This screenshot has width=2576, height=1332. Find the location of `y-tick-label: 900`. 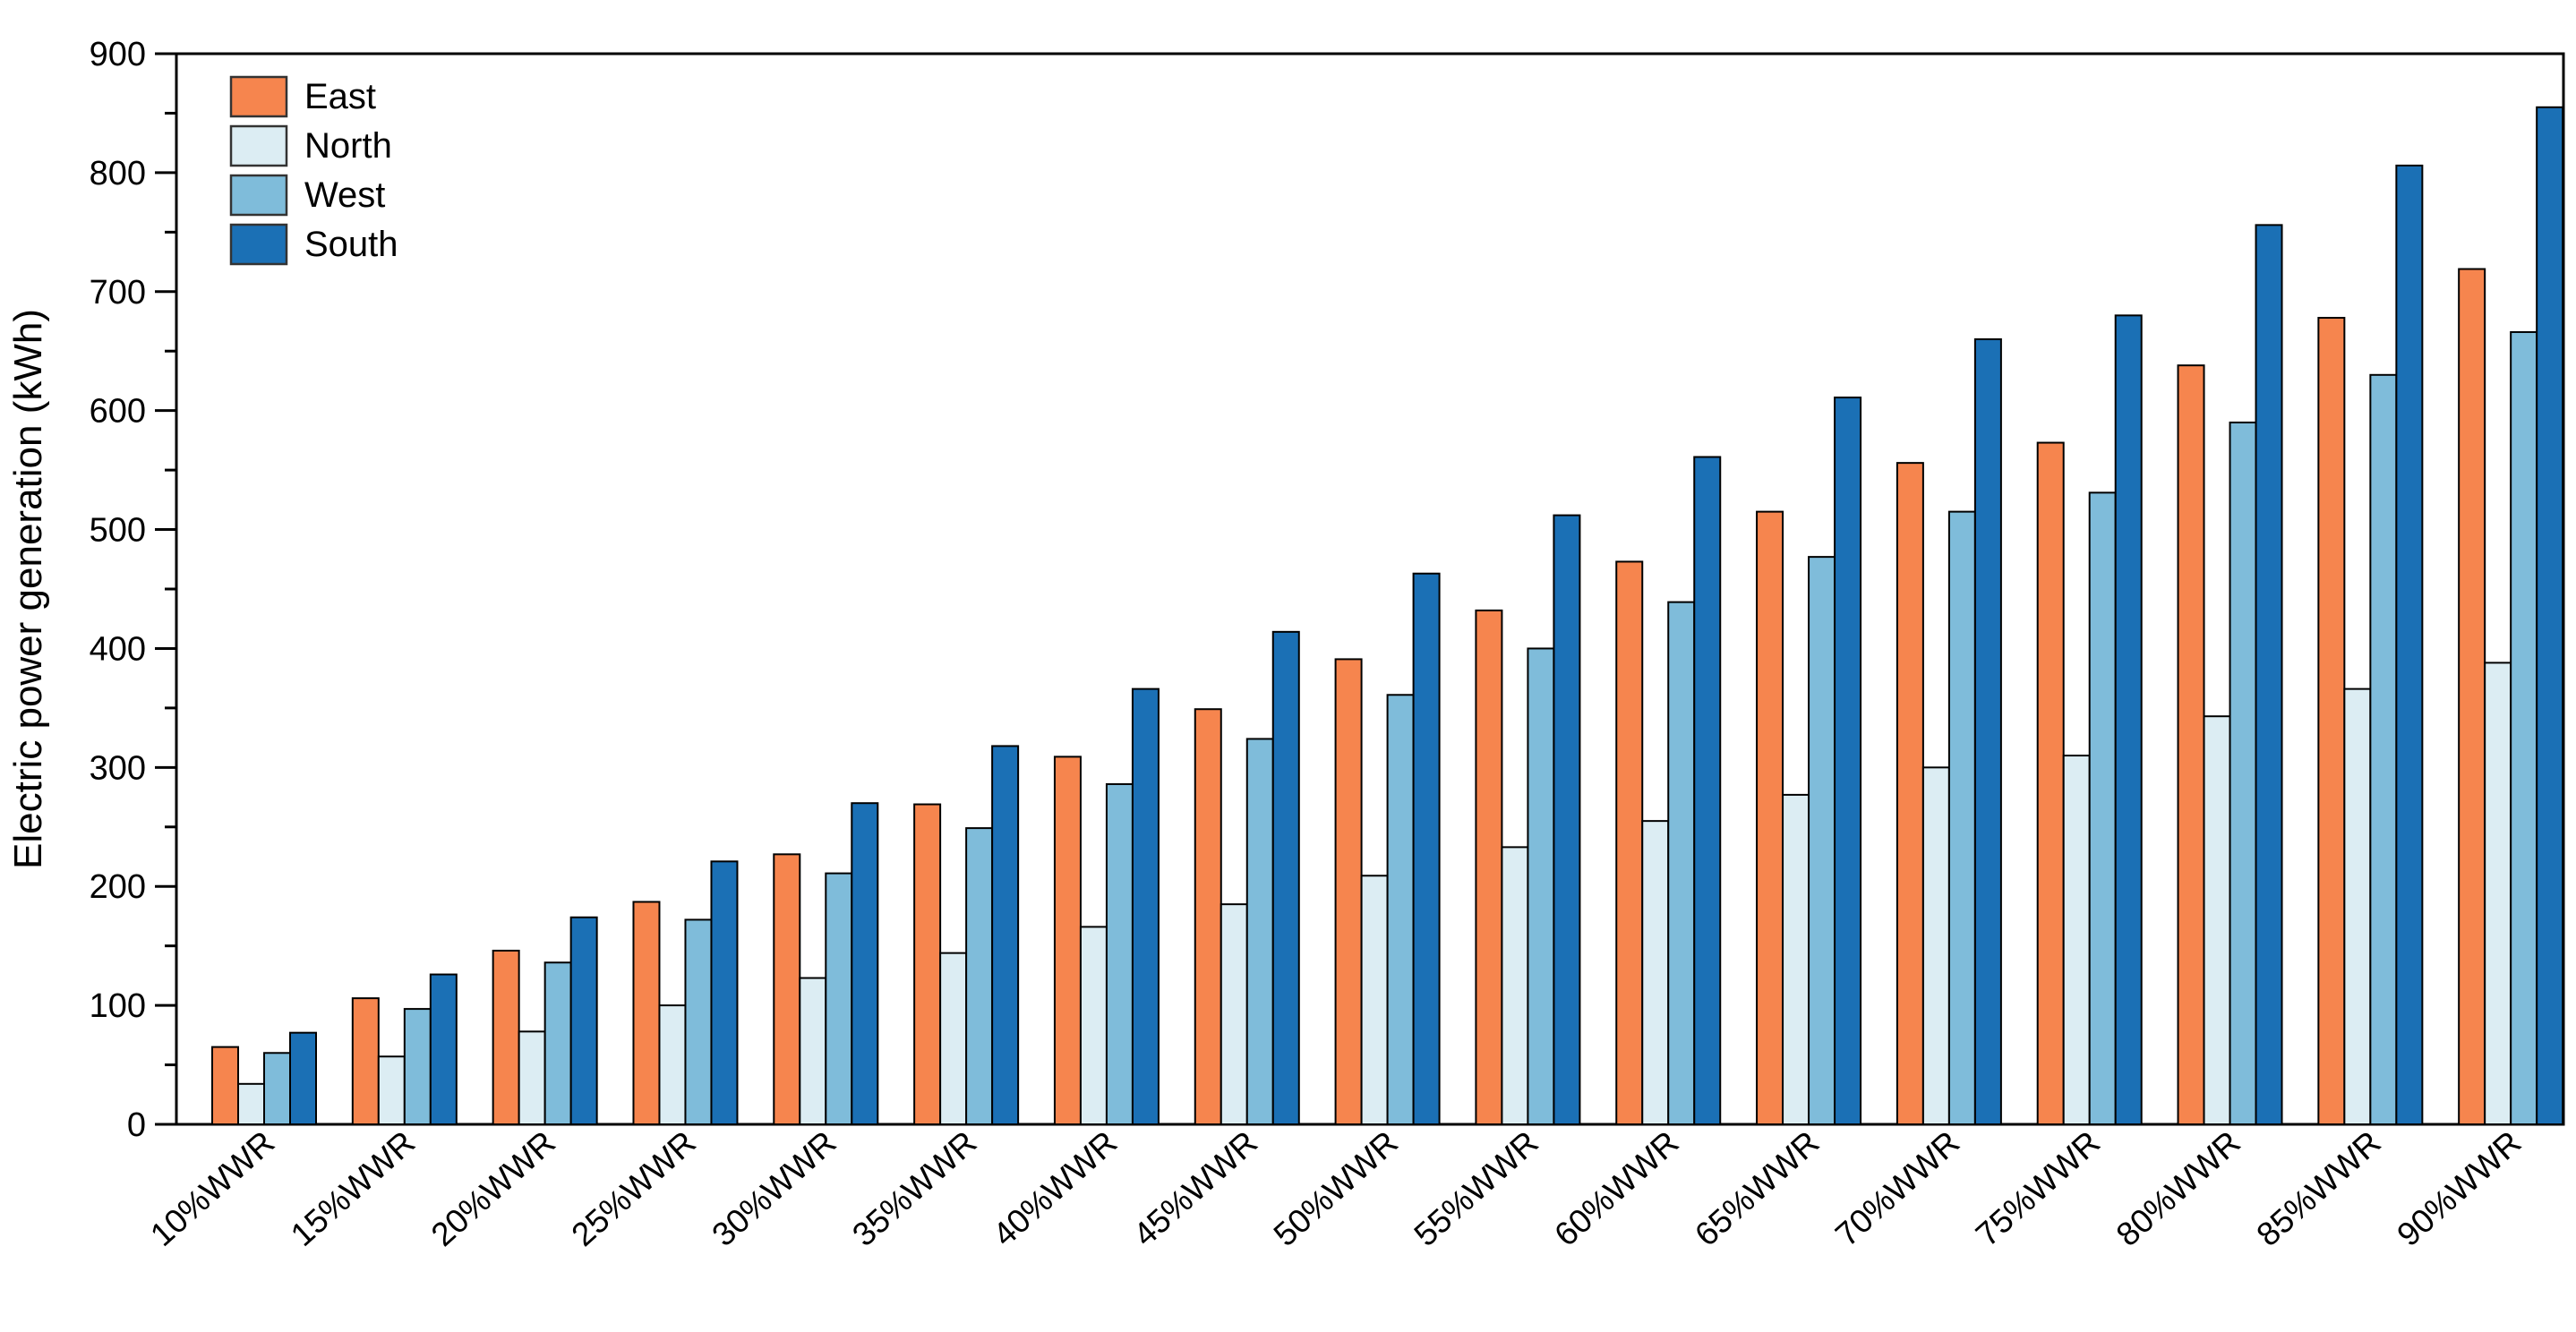

y-tick-label: 900 is located at coordinates (118, 54).